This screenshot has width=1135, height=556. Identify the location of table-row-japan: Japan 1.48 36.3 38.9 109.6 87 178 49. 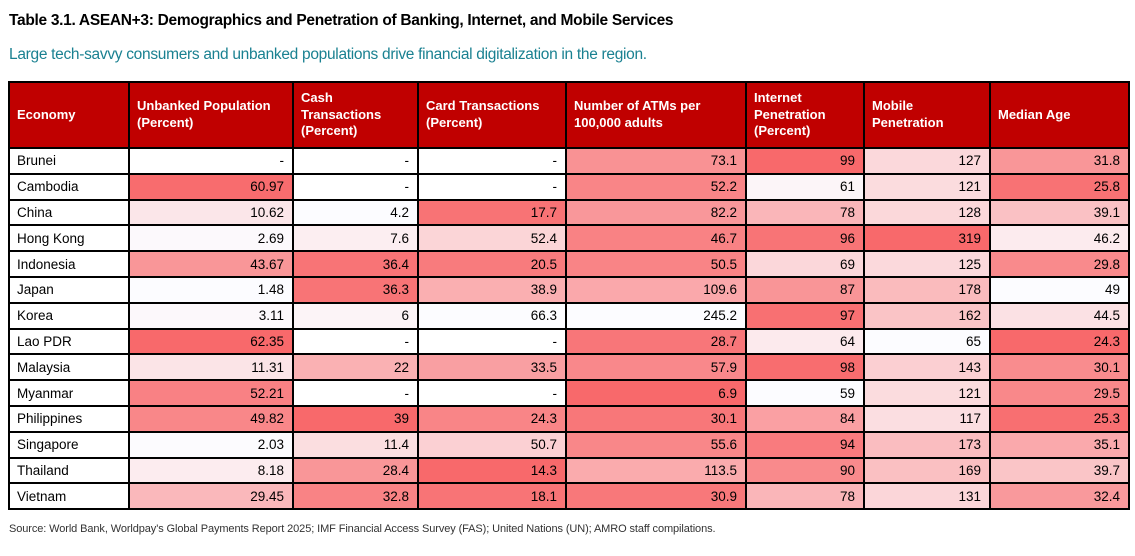
(569, 289).